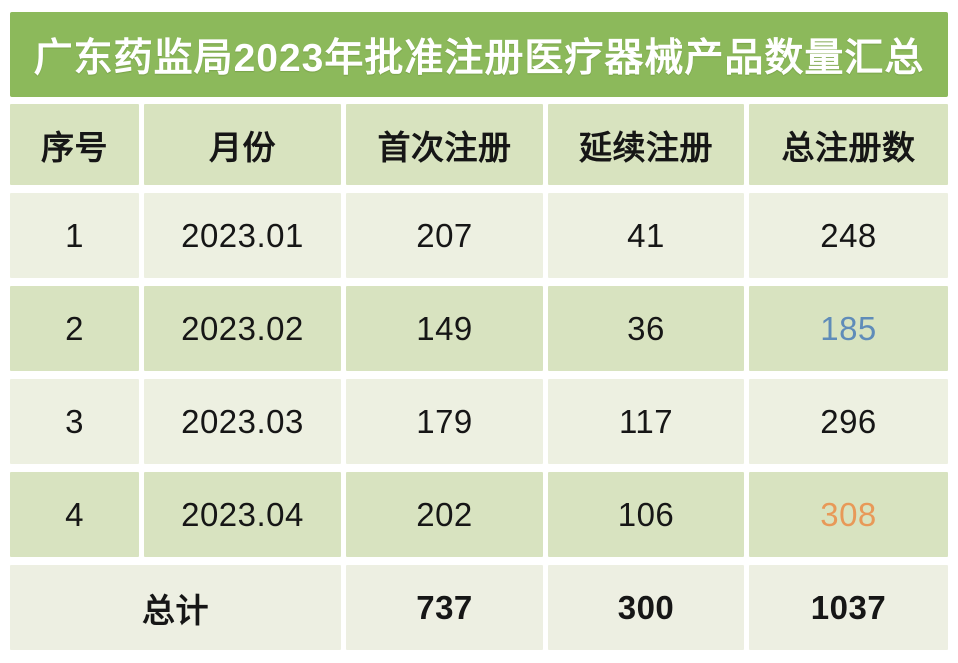 The height and width of the screenshot is (663, 958). What do you see at coordinates (444, 607) in the screenshot?
I see `footer-first-registration-total: 737` at bounding box center [444, 607].